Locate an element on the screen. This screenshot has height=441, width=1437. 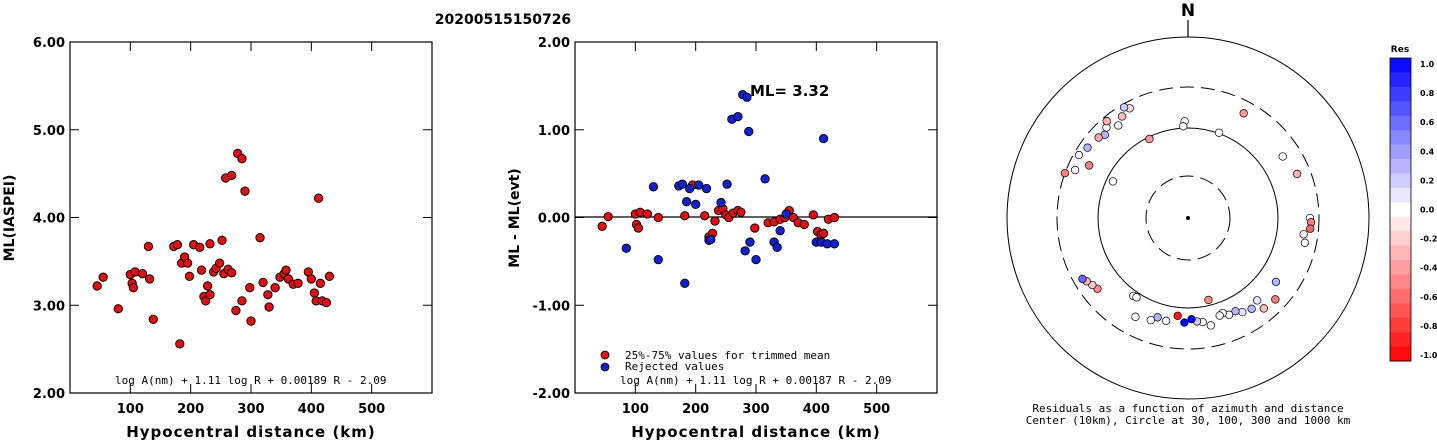
colorbar-tick-label: 1.0 is located at coordinates (1427, 64).